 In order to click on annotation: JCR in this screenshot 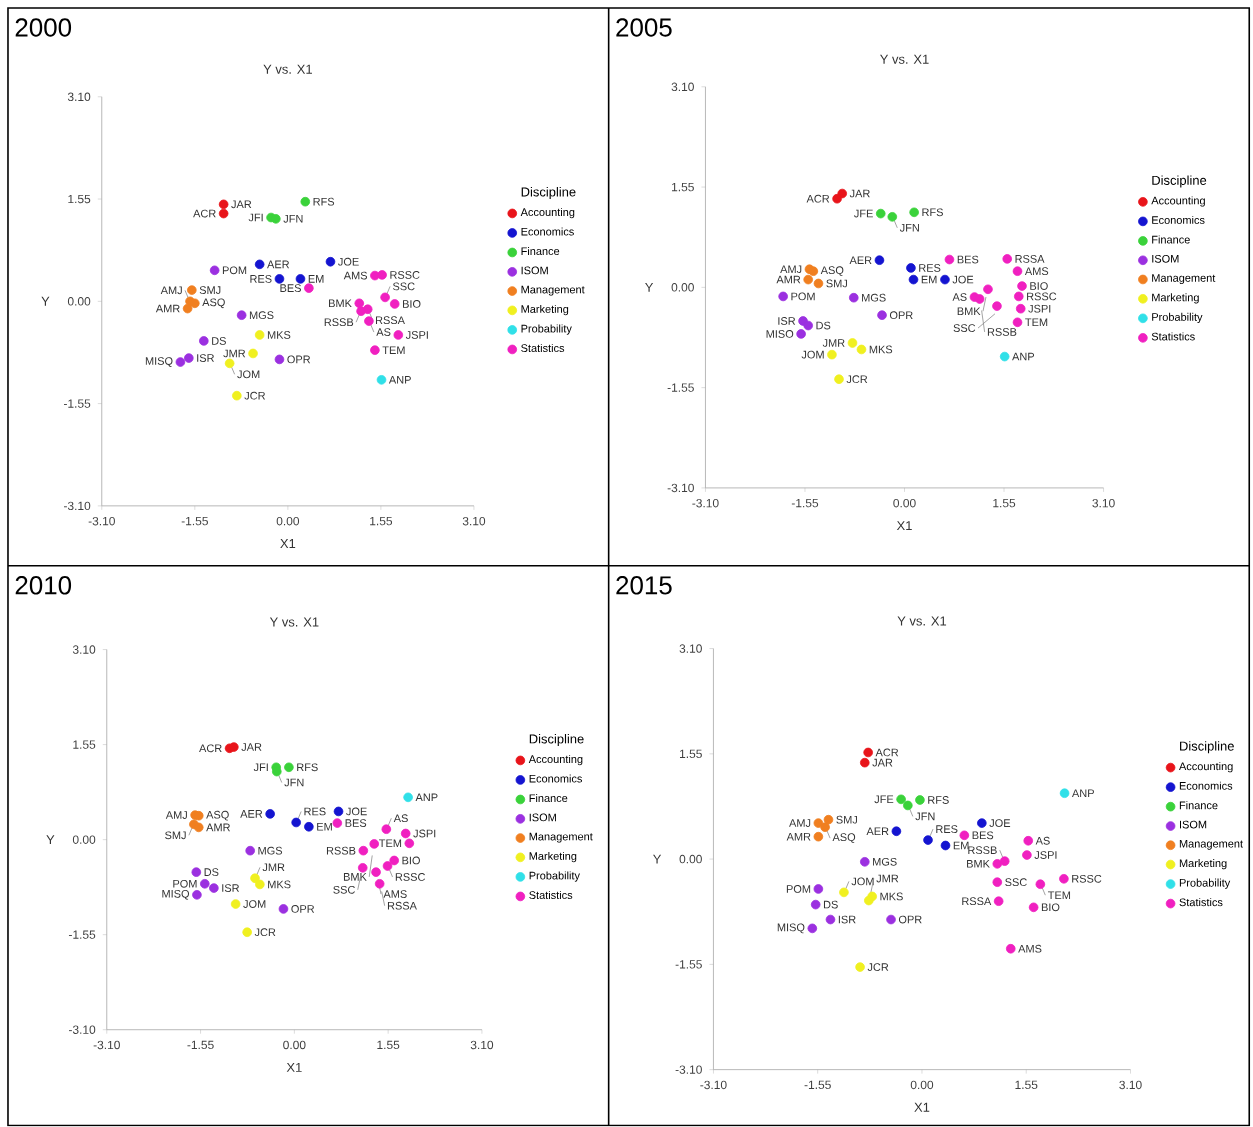, I will do `click(255, 396)`.